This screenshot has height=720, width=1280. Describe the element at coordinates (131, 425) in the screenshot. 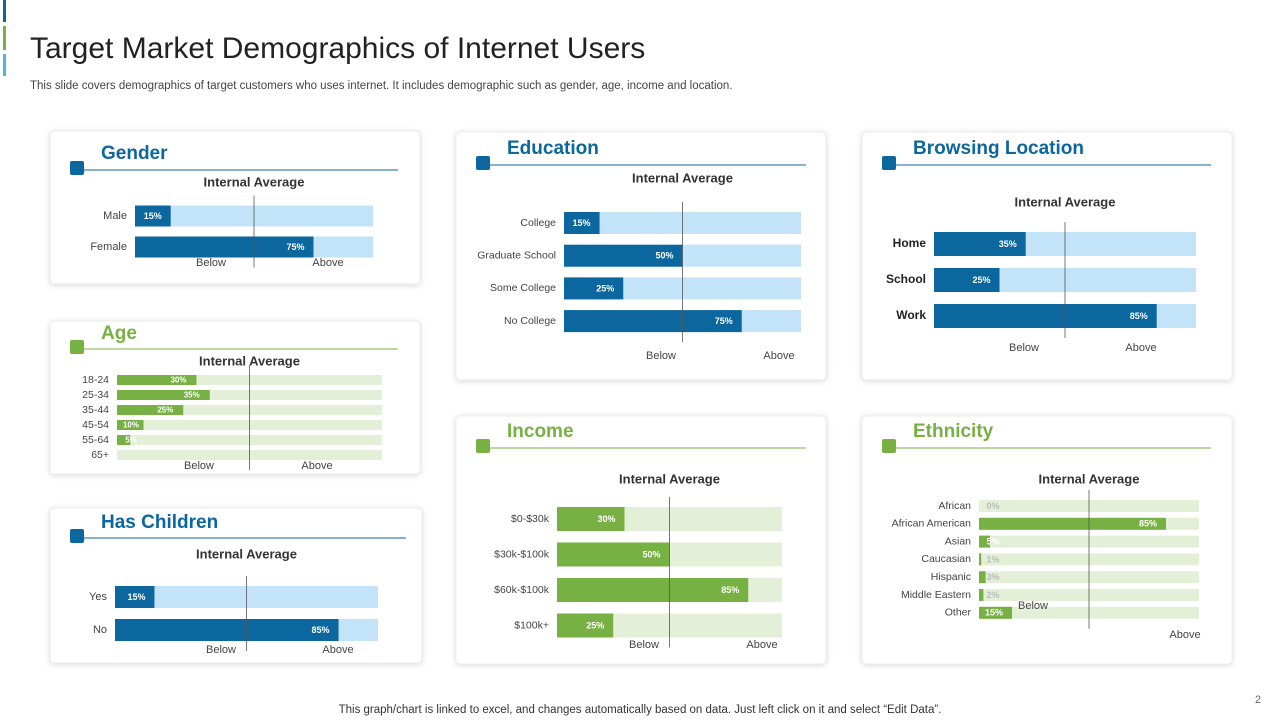

I see `value-label: 10%` at that location.